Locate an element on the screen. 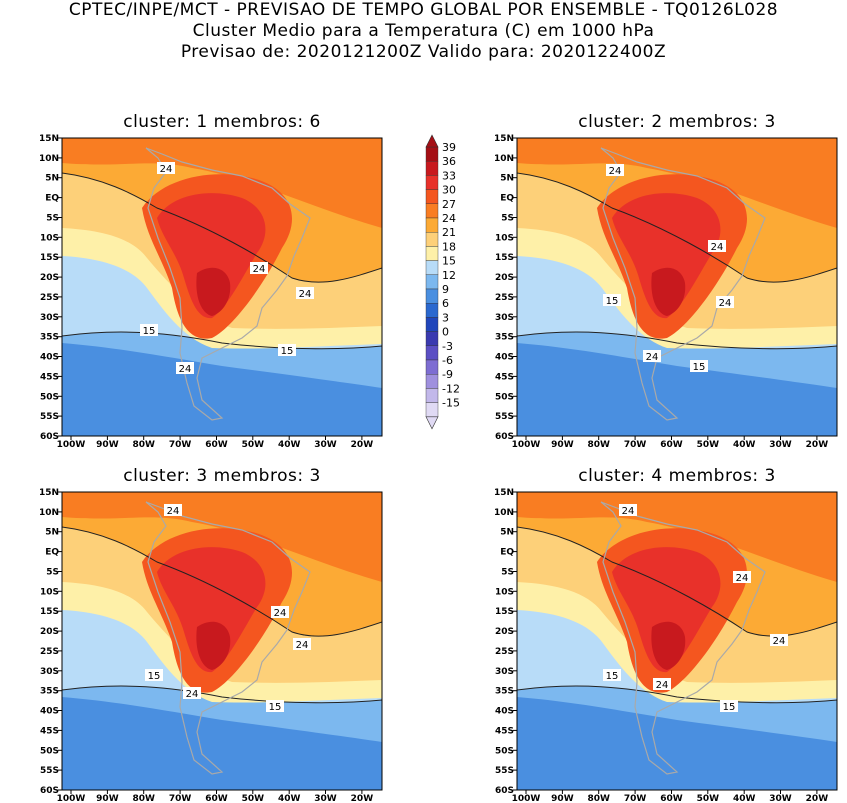 This screenshot has width=847, height=803. shaded-band-c36 is located at coordinates (668, 645).